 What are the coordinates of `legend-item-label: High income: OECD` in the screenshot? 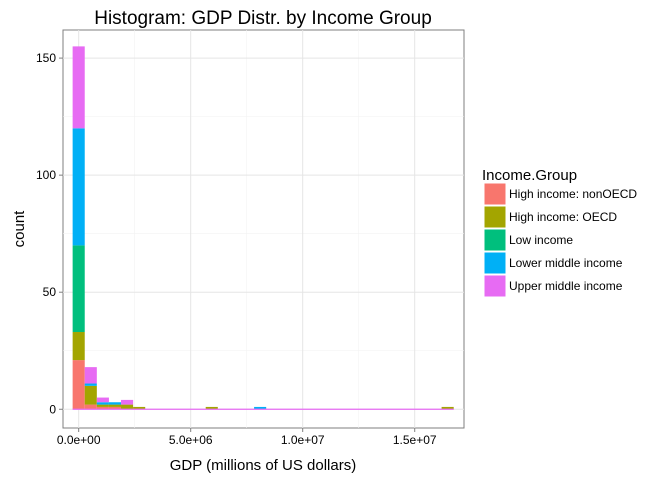 It's located at (563, 217).